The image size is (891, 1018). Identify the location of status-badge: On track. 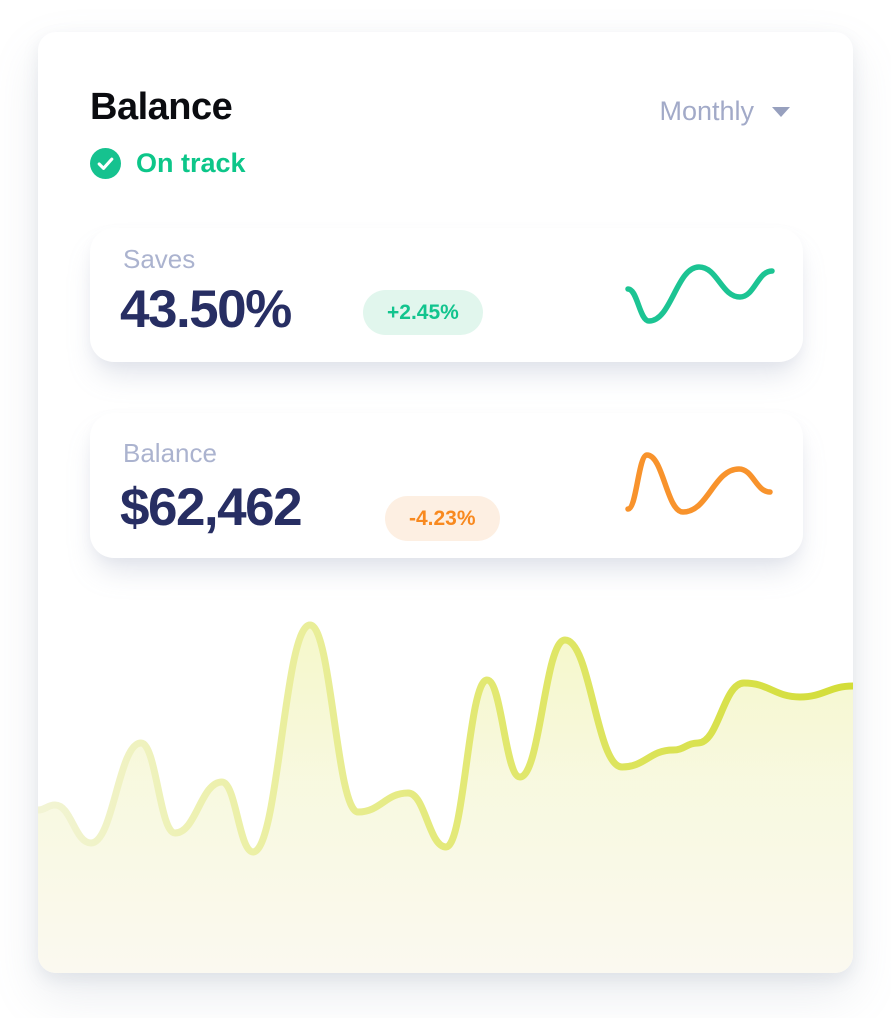
(168, 163).